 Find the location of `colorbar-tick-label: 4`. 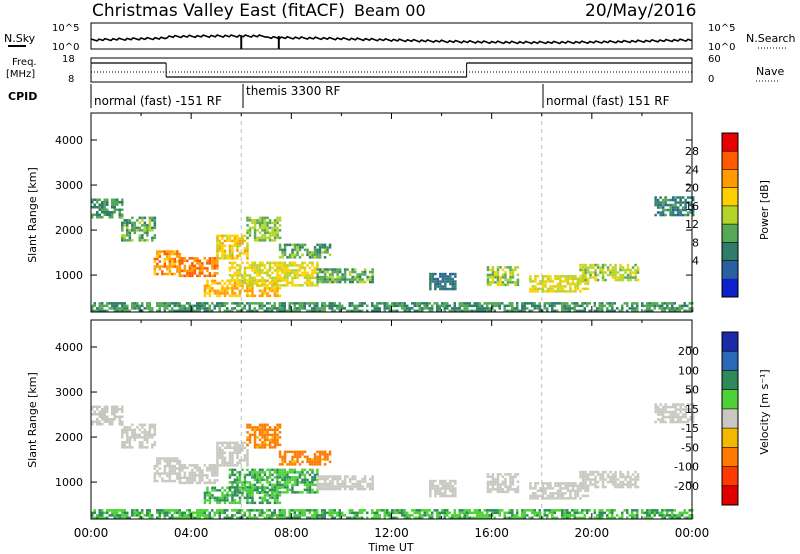

colorbar-tick-label: 4 is located at coordinates (695, 261).